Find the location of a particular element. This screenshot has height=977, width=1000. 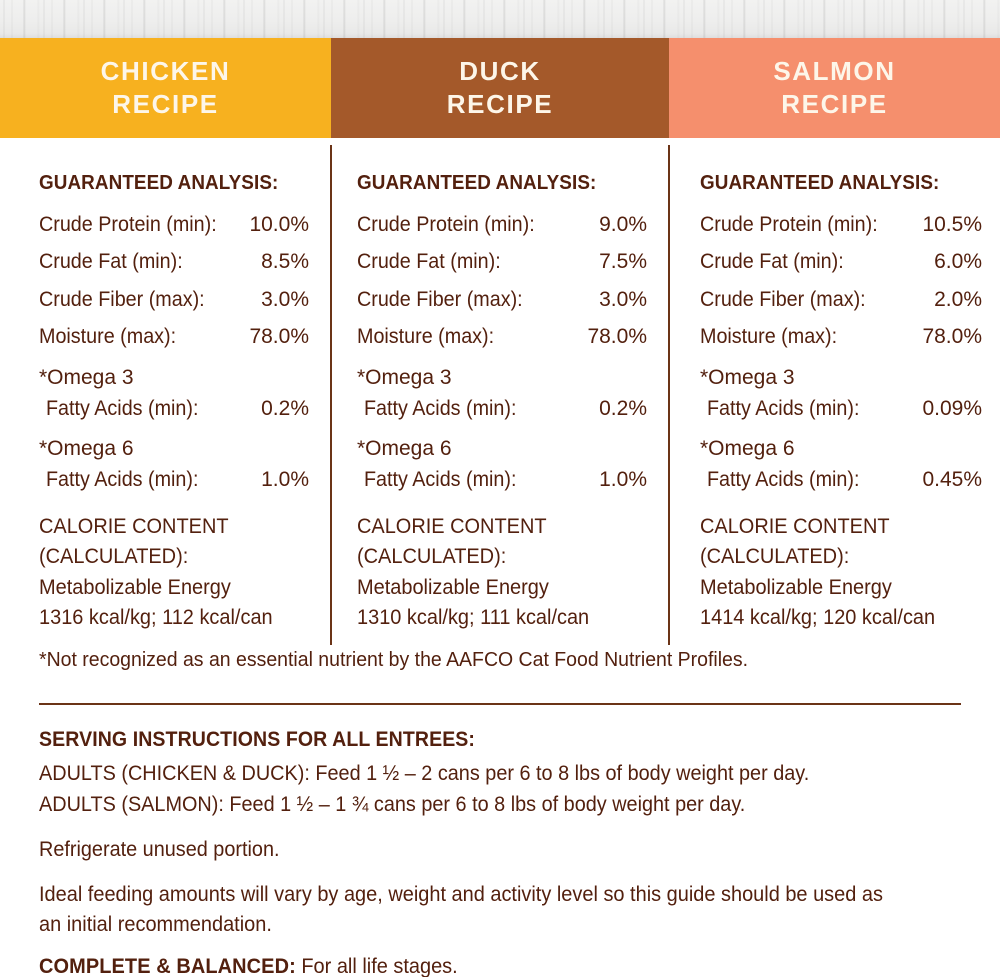

recipe-header-salmon: SALMON RECIPE is located at coordinates (834, 88).